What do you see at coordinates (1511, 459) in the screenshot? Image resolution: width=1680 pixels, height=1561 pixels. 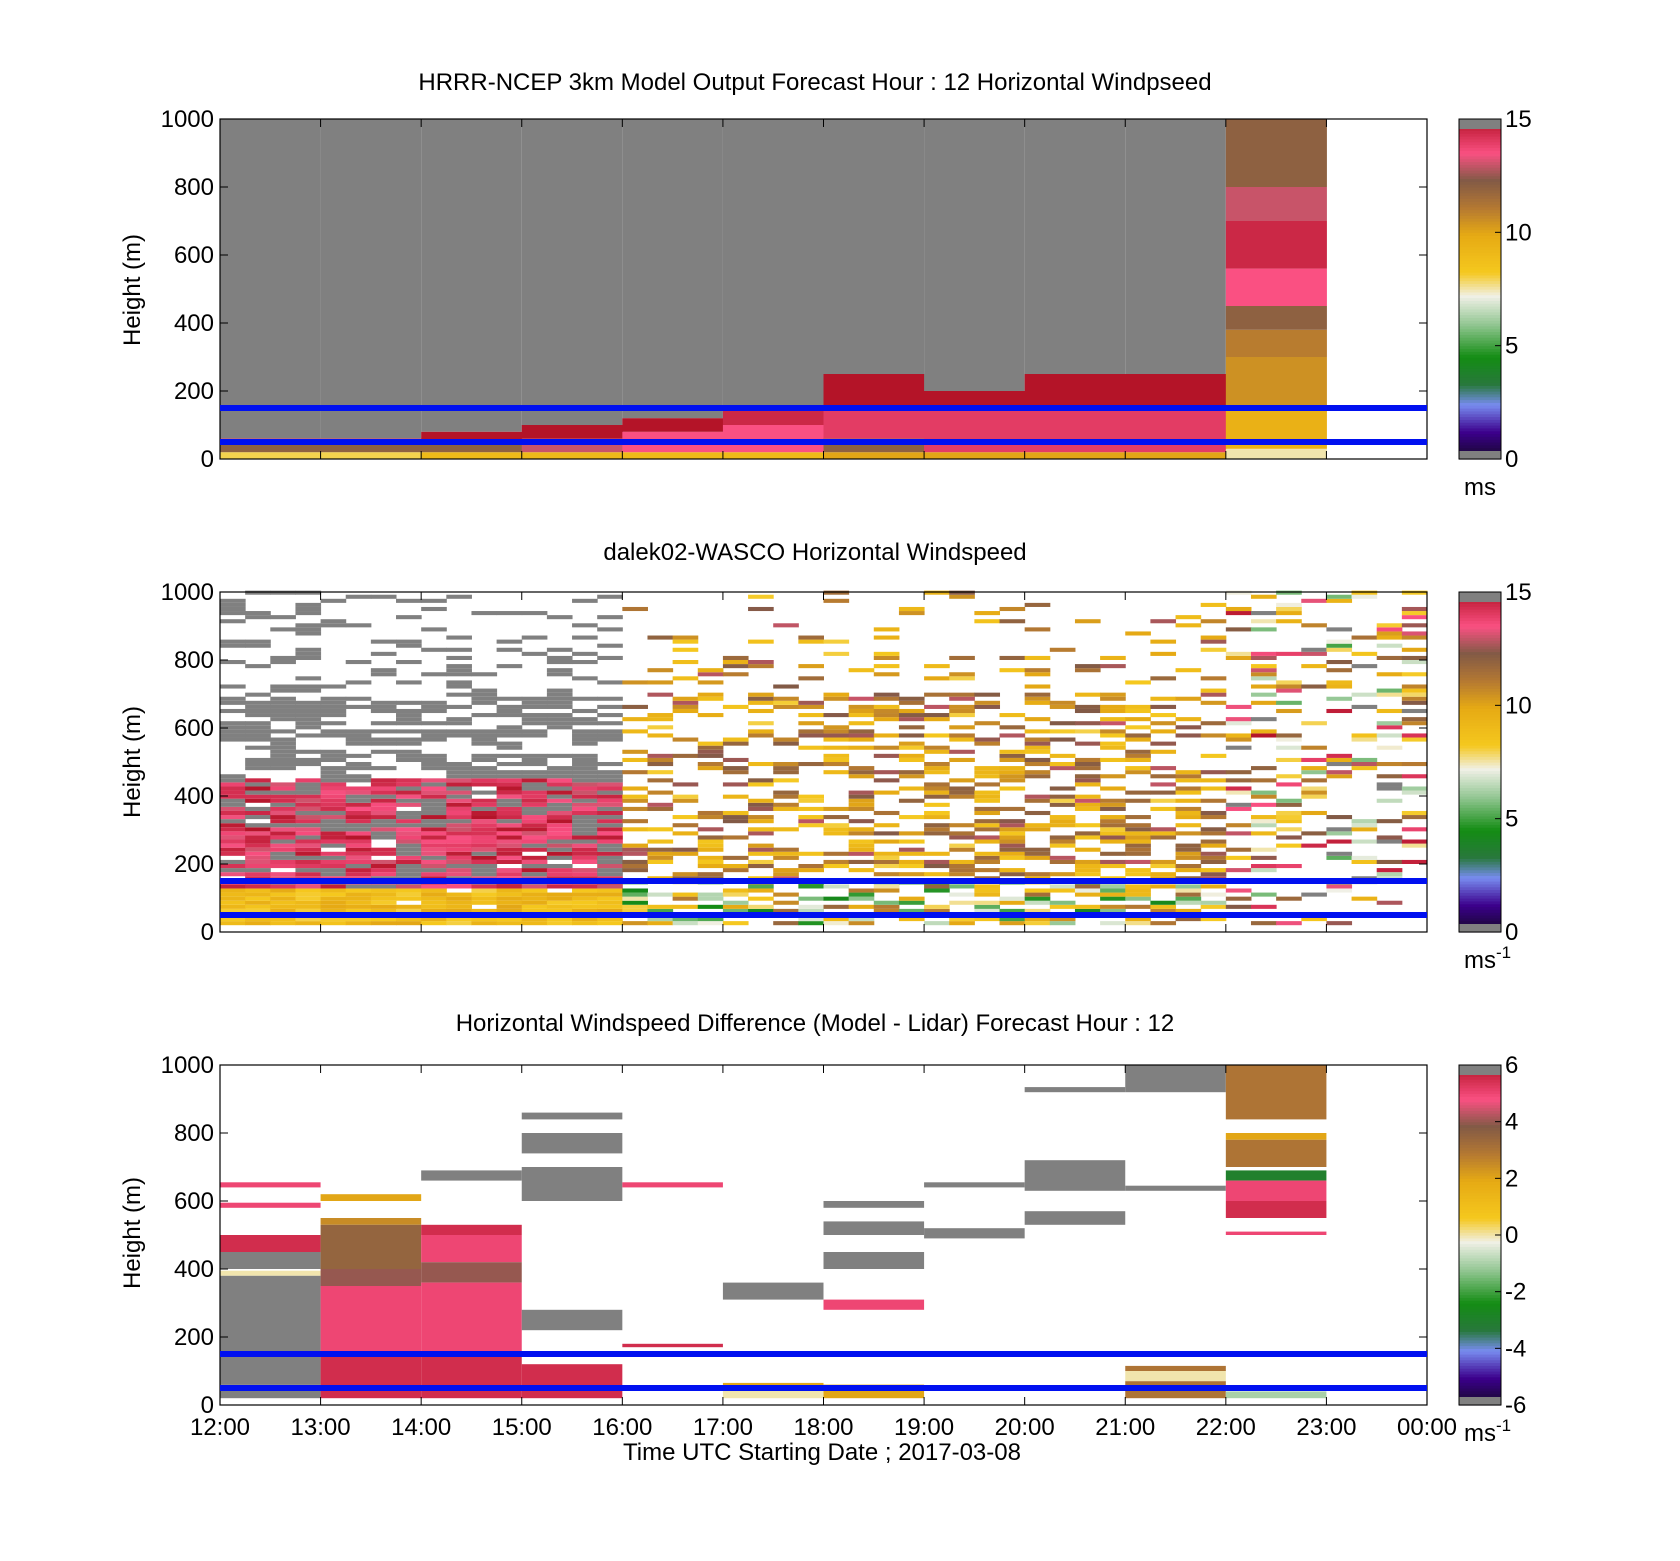 I see `colorbar-tick-label: 0` at bounding box center [1511, 459].